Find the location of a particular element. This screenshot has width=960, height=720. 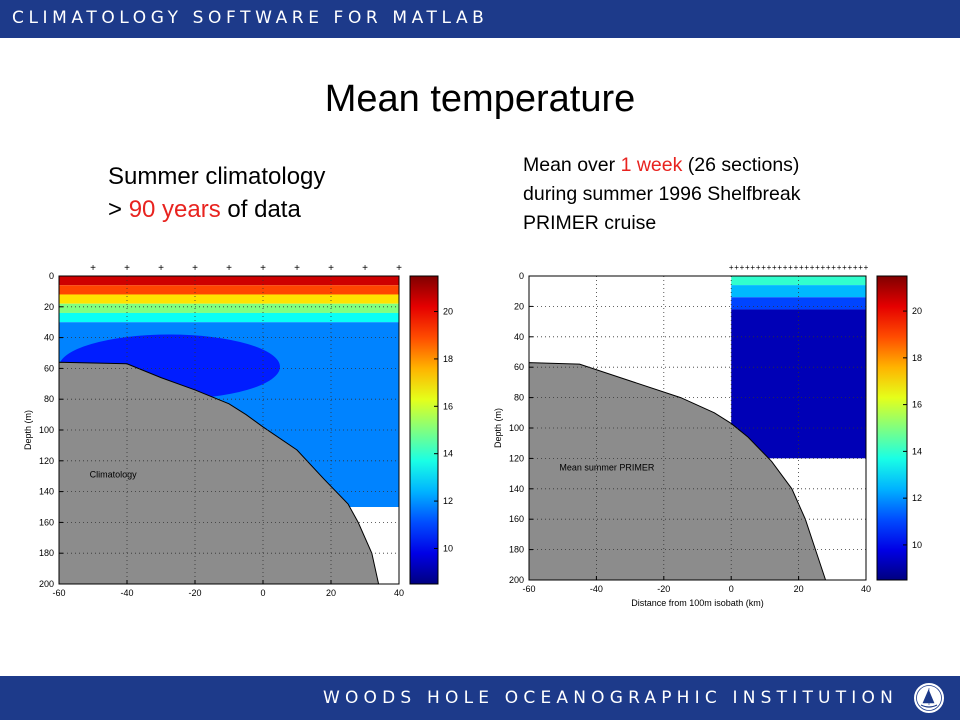

right-caption-highlight: 1 week is located at coordinates (651, 165).